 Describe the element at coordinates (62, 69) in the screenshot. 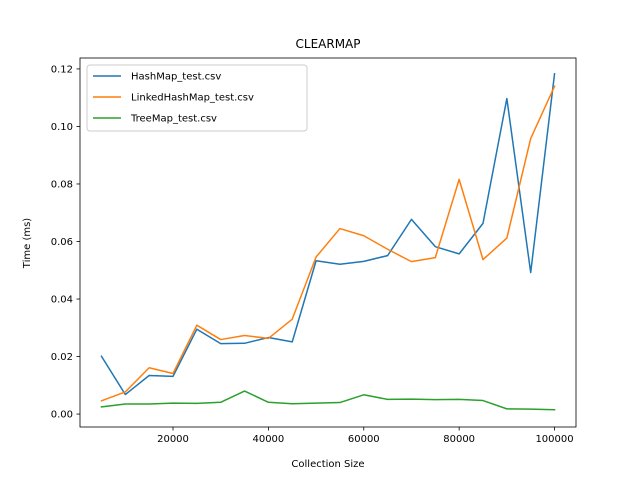

I see `y-tick-label: 0.12` at that location.